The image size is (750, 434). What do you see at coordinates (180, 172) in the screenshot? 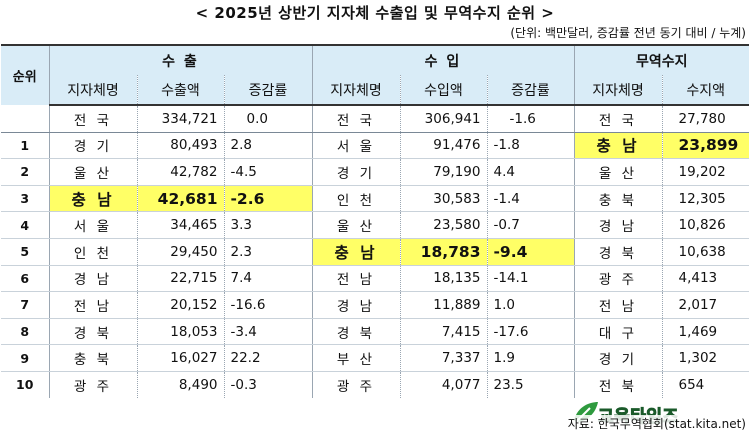
I see `export-amount-cell: 42,782` at bounding box center [180, 172].